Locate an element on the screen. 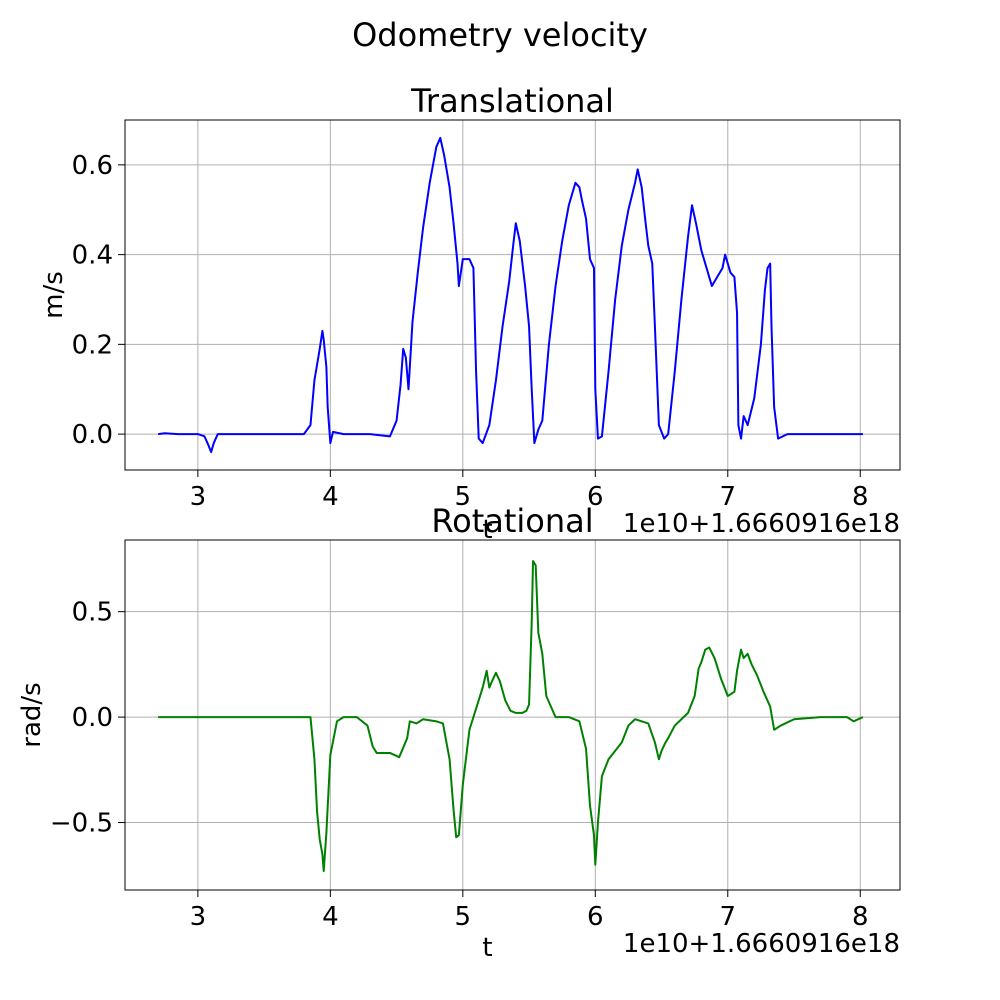 Image resolution: width=1000 pixels, height=1000 pixels. rotational-y-axis-label: rad/s is located at coordinates (32, 714).